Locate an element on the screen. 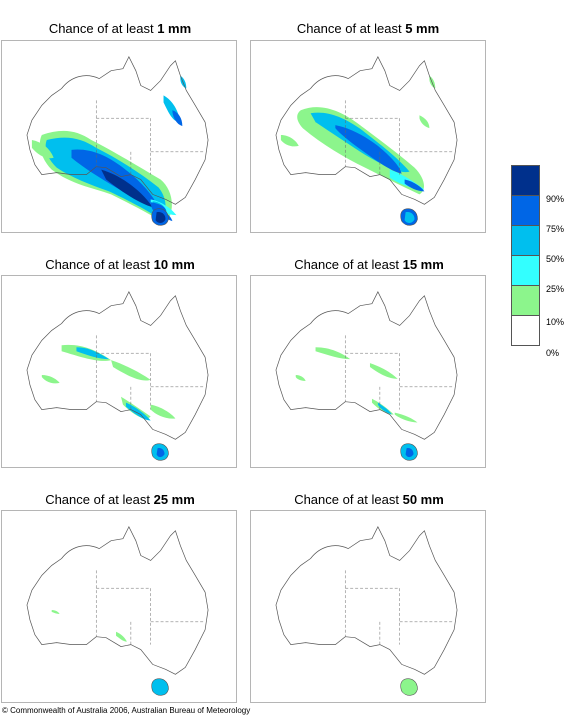  map-25mm-svg is located at coordinates (117, 611).